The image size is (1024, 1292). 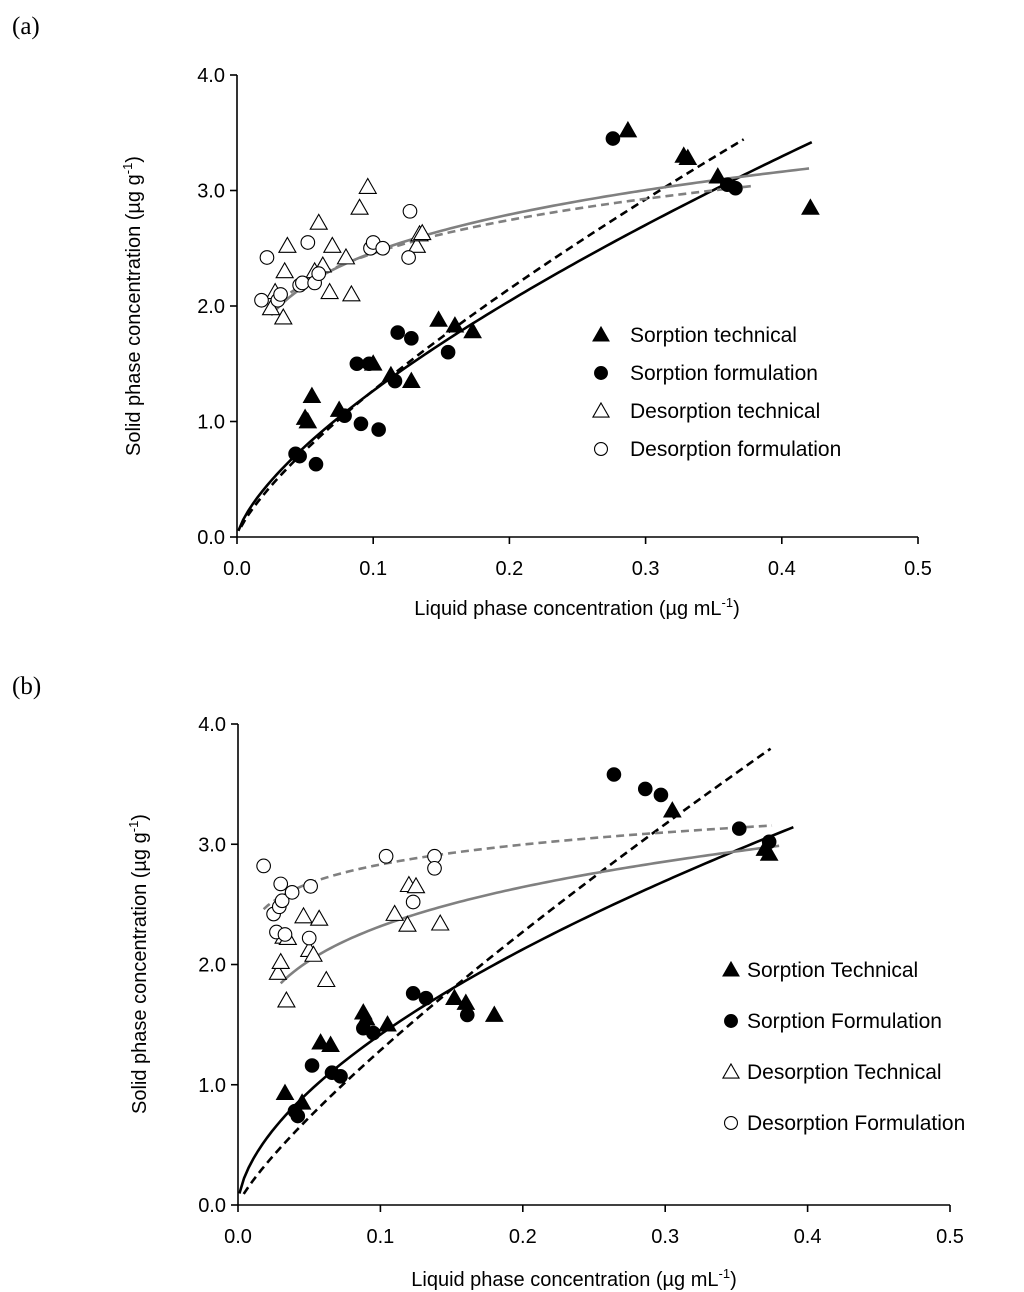 I want to click on legend-label: Desorption technical, so click(x=725, y=411).